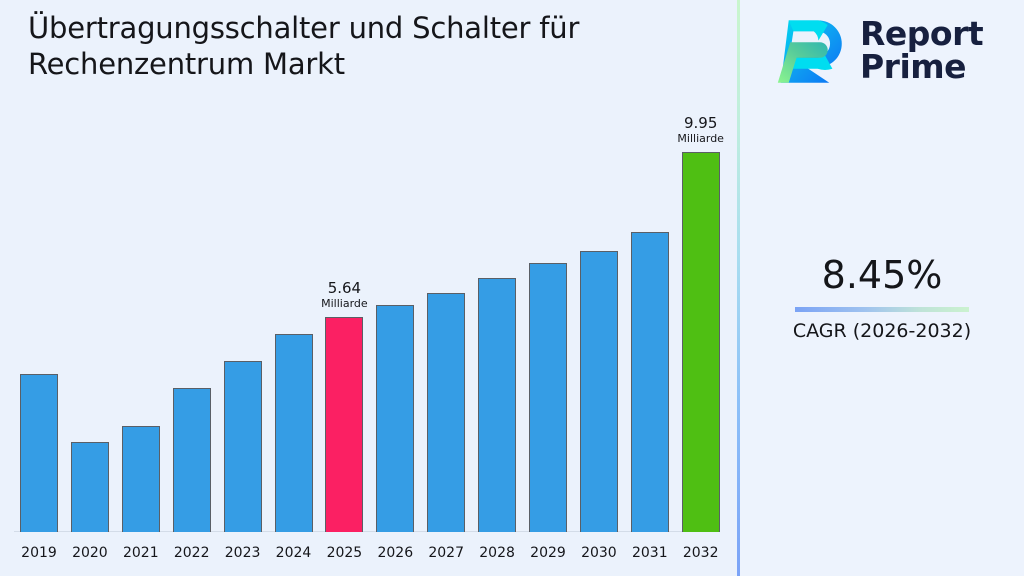 The image size is (1024, 576). What do you see at coordinates (344, 424) in the screenshot?
I see `bar-rect-2025` at bounding box center [344, 424].